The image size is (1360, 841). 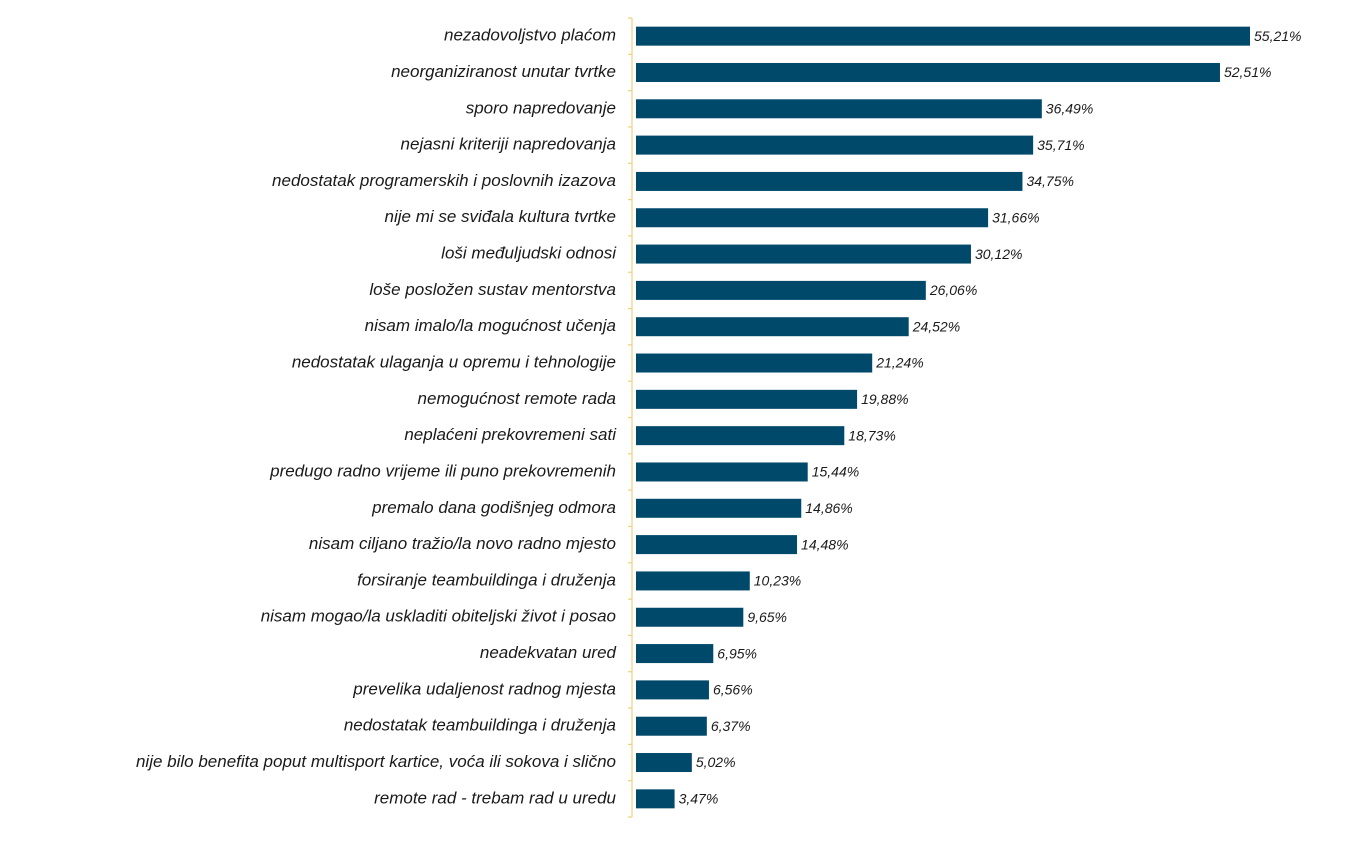 I want to click on category-label: loši međuljudski odnosi, so click(x=529, y=253).